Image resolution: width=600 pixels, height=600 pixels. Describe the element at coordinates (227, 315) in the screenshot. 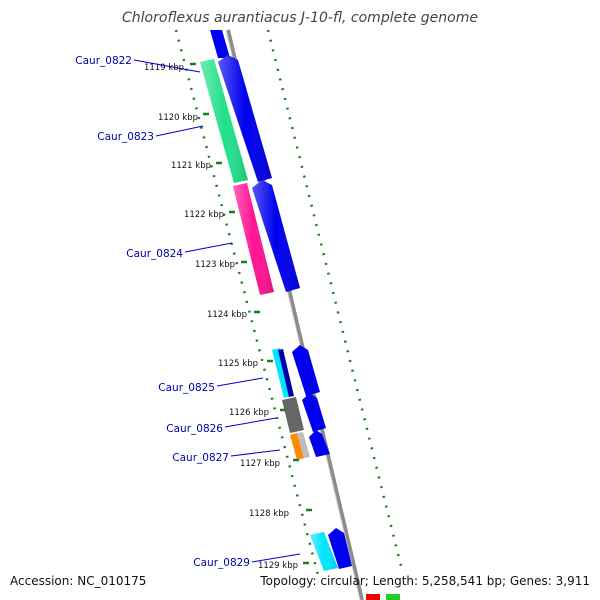

I see `tick-label: 1124 kbp` at that location.